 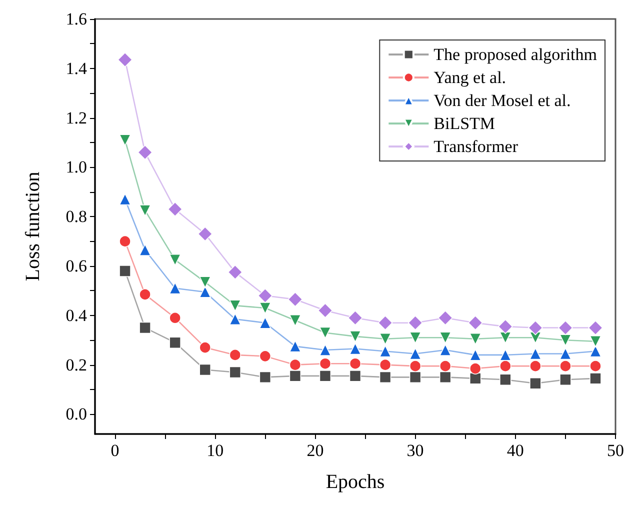 What do you see at coordinates (76, 216) in the screenshot?
I see `y-tick-label: 0.8` at bounding box center [76, 216].